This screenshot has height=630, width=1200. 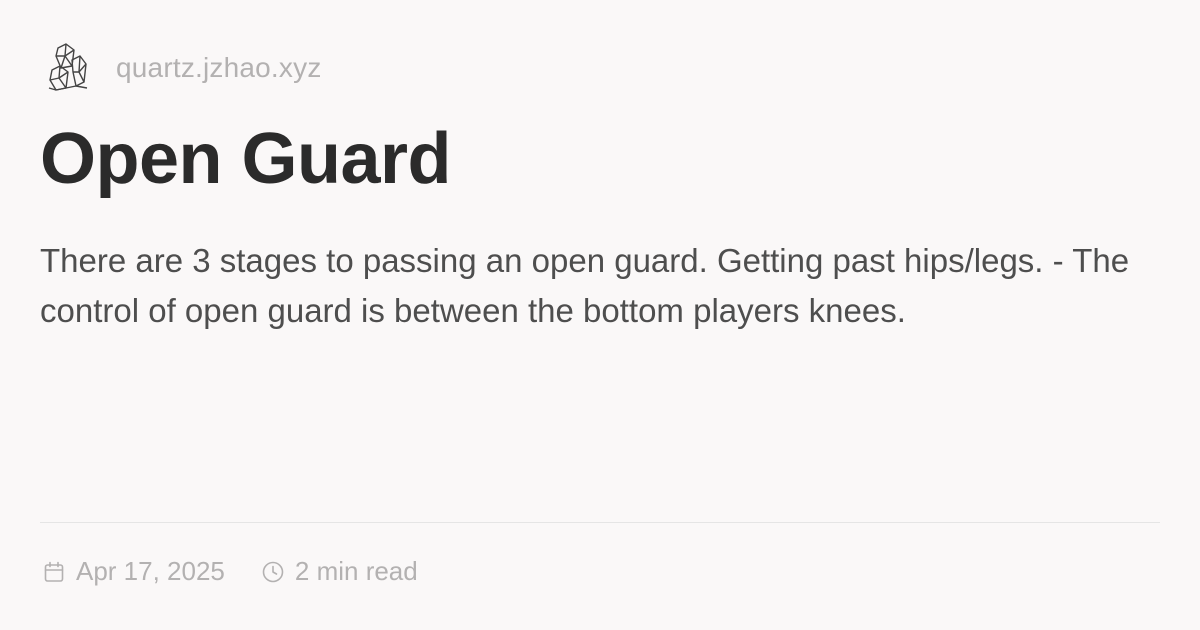 What do you see at coordinates (68, 67) in the screenshot?
I see `crystal-logo-icon` at bounding box center [68, 67].